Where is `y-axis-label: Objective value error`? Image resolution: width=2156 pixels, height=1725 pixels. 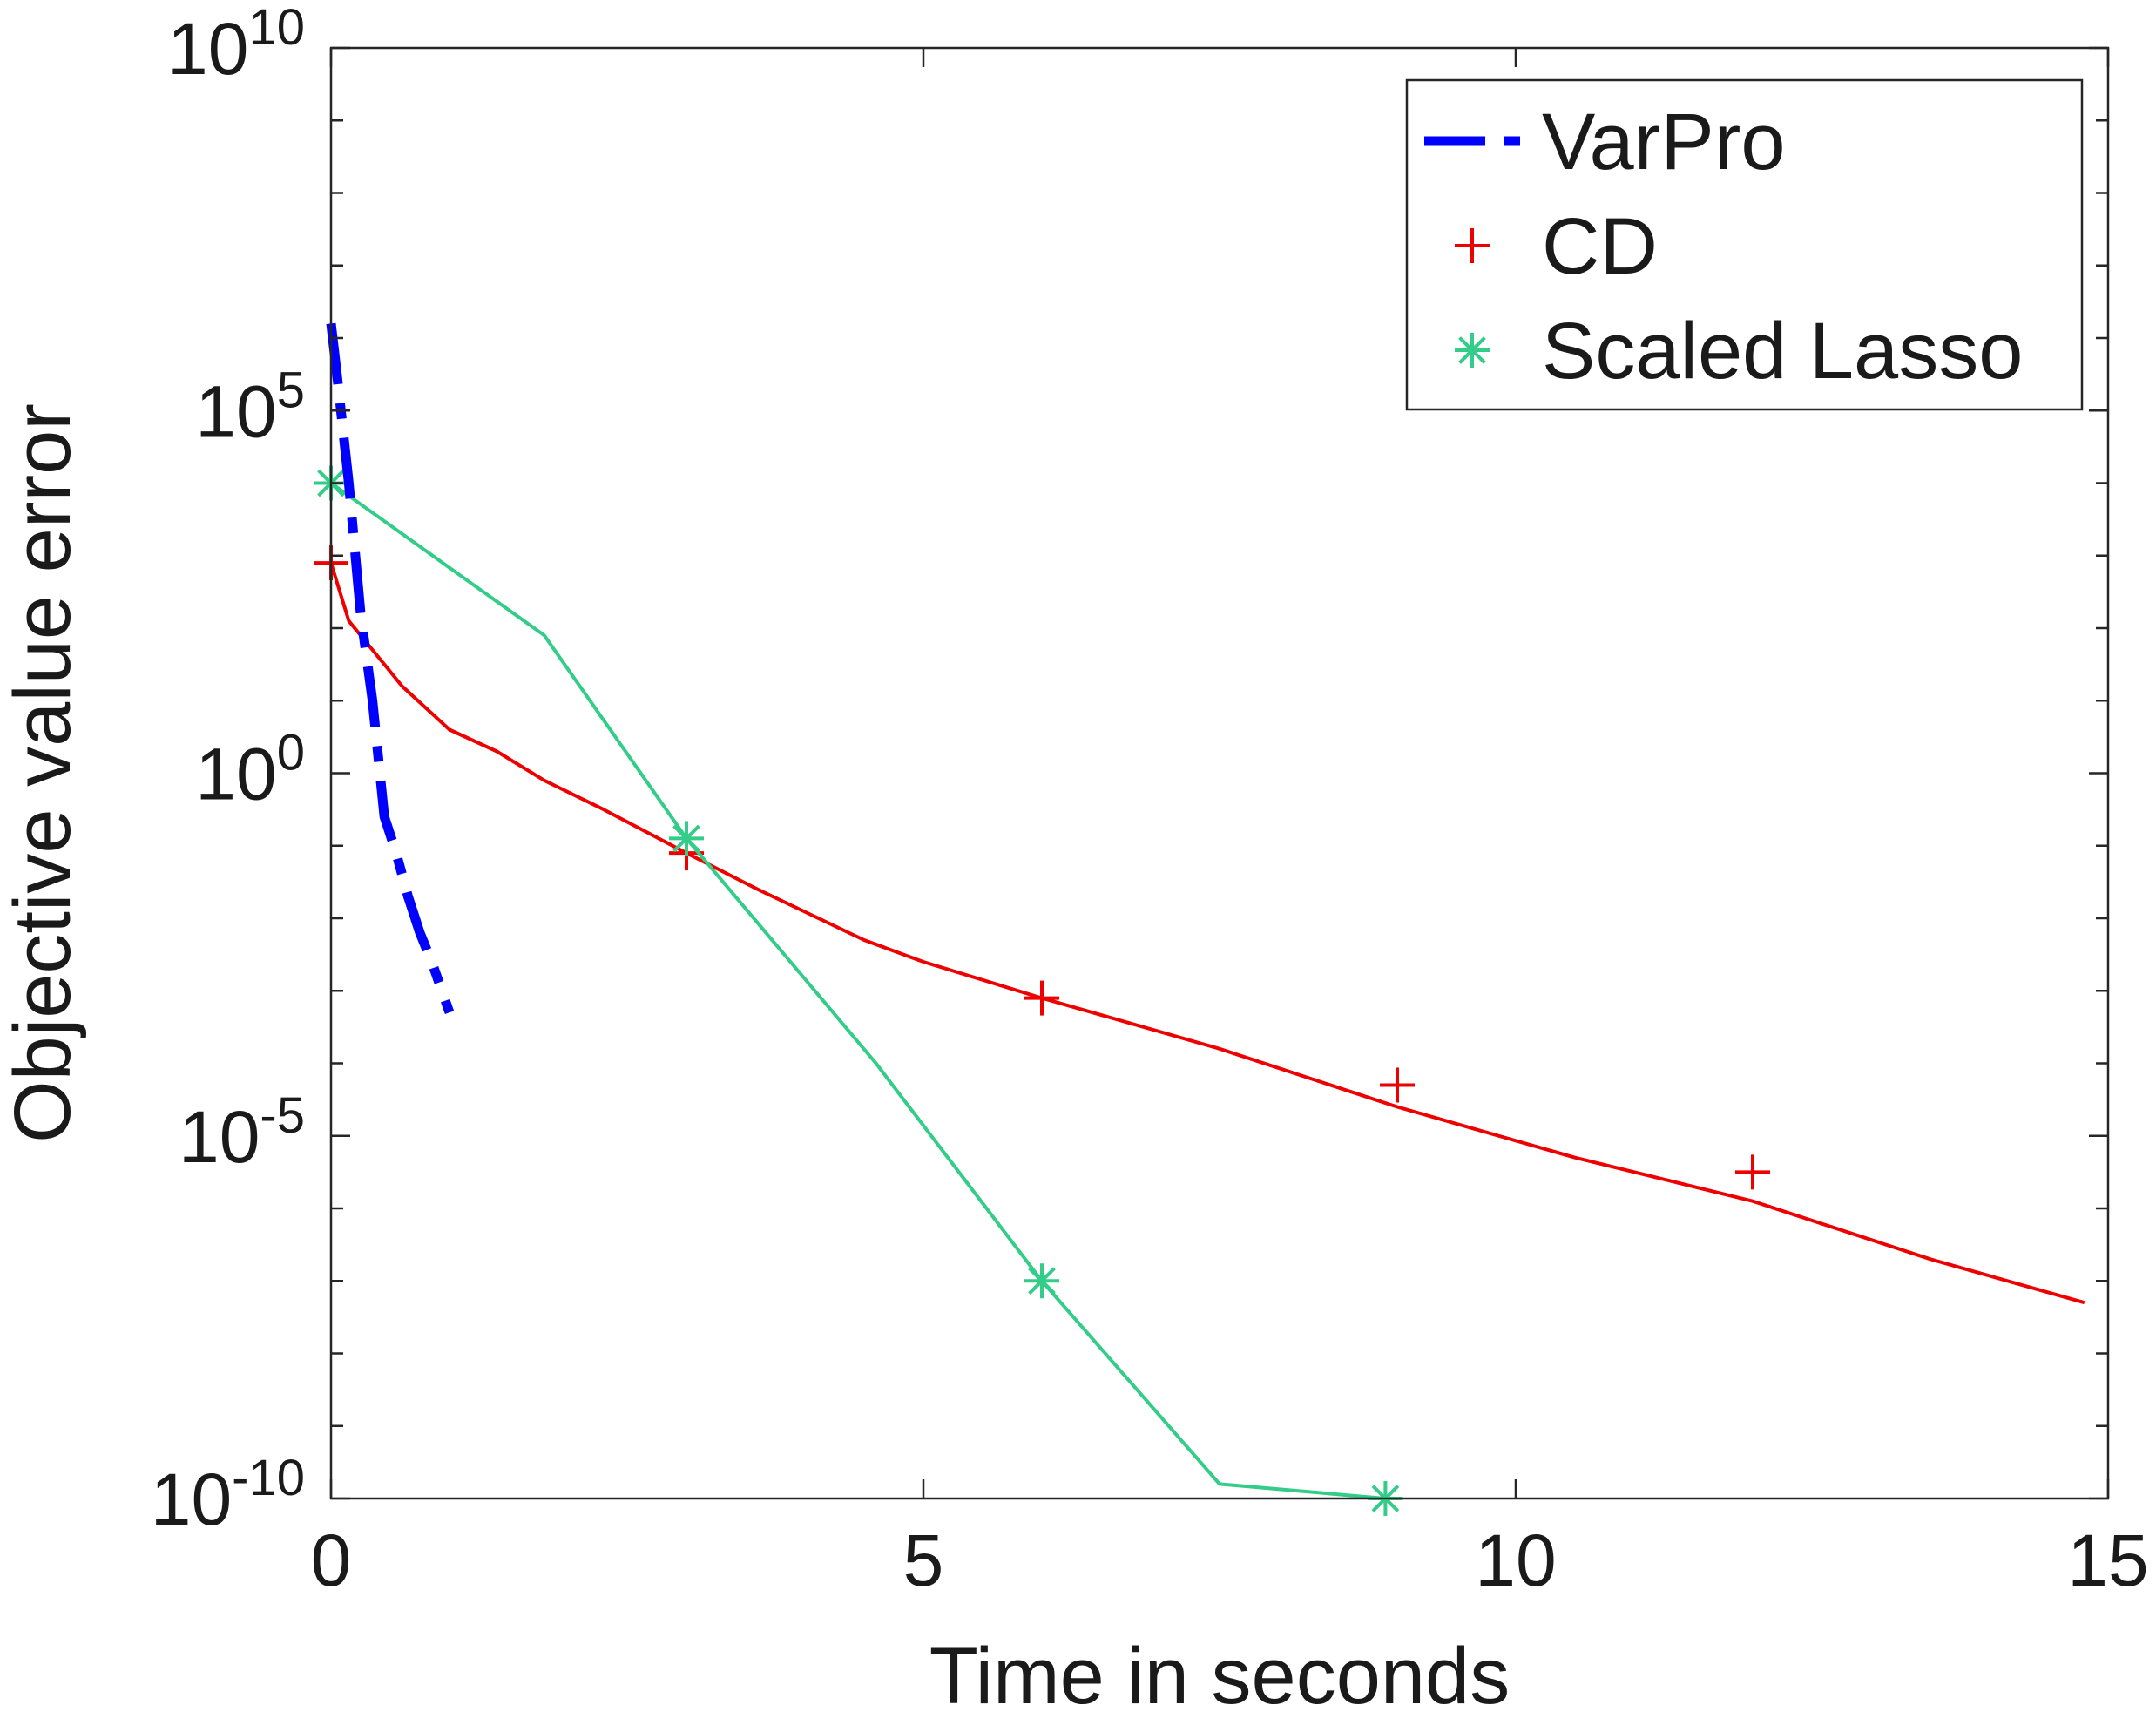
y-axis-label: Objective value error is located at coordinates (44, 773).